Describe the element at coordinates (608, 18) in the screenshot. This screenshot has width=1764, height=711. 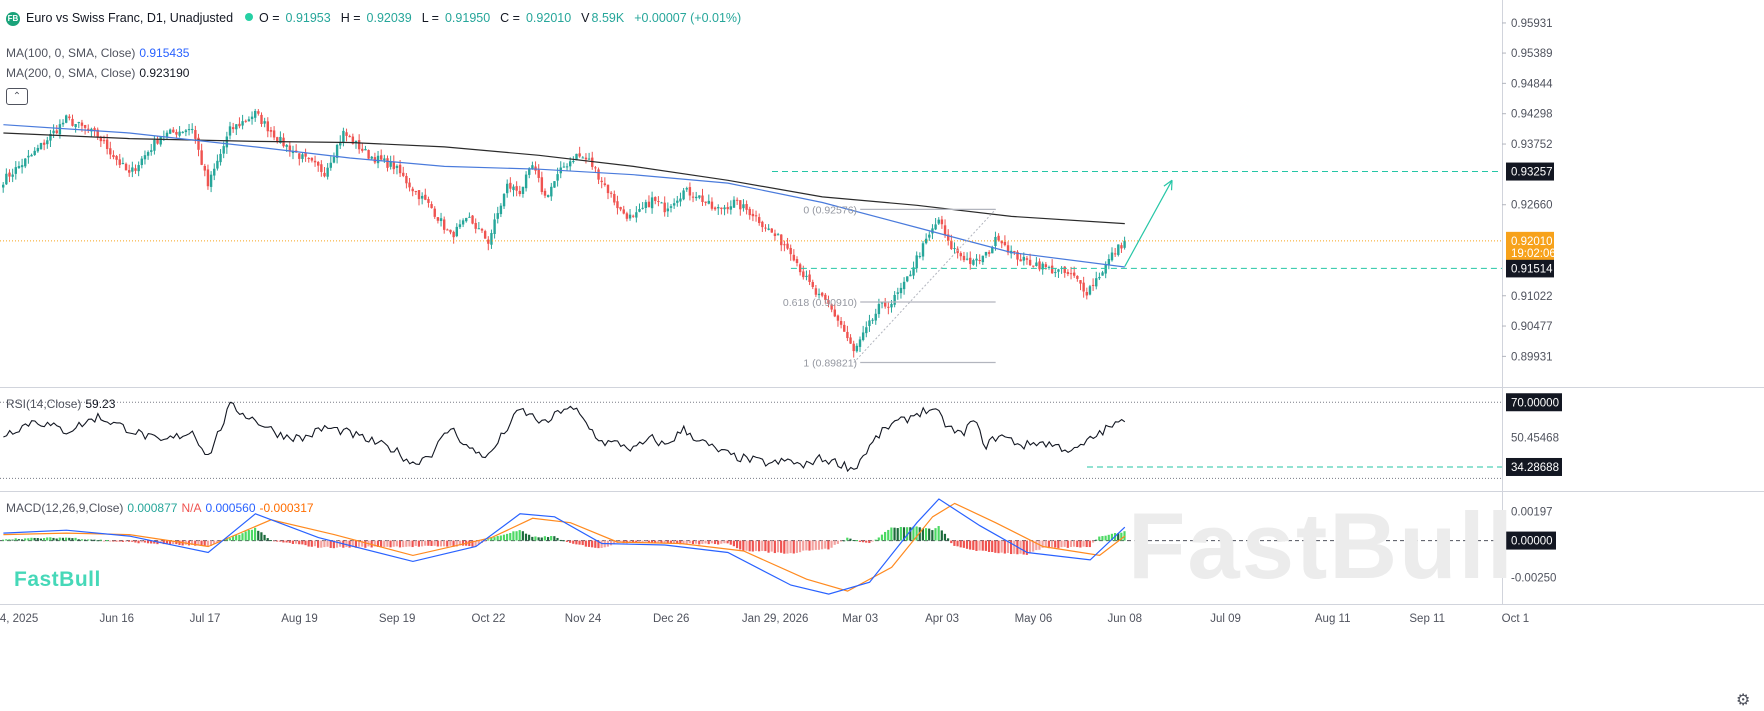
I see `volume-value: 8.59K` at that location.